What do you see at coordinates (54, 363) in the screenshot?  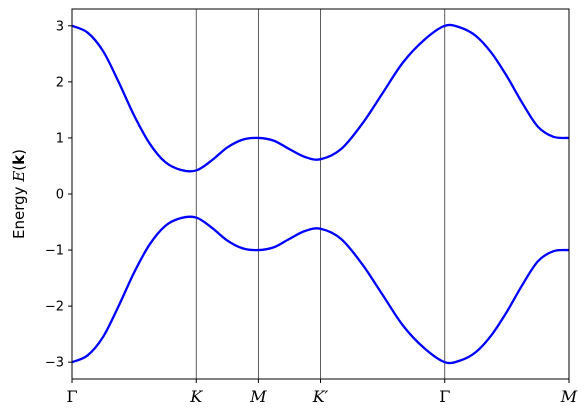 I see `y-tick-label: −3` at bounding box center [54, 363].